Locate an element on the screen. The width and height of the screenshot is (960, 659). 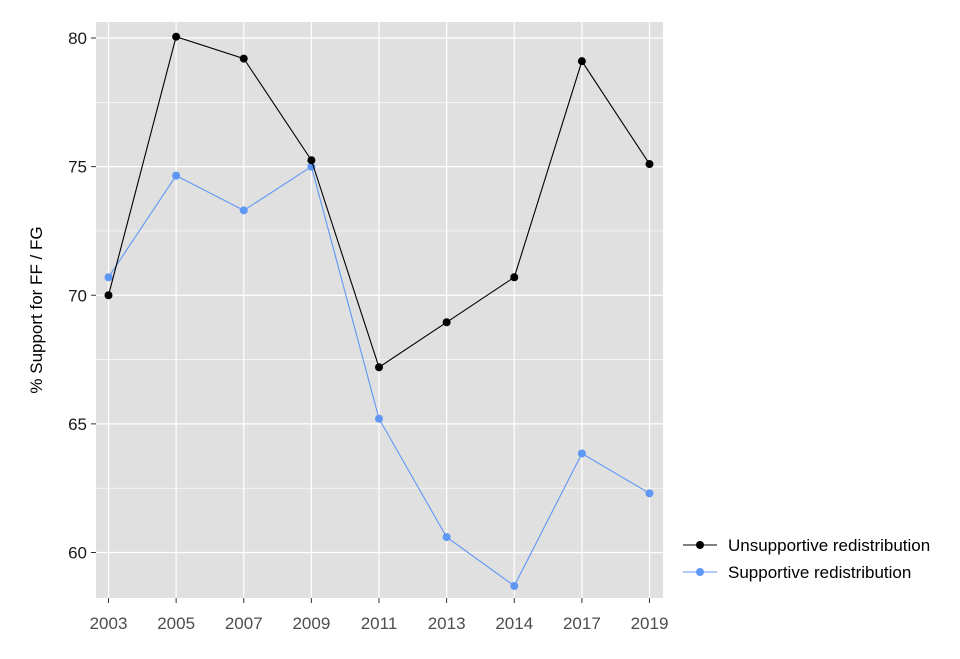
x-tick-label: 2007 is located at coordinates (244, 623).